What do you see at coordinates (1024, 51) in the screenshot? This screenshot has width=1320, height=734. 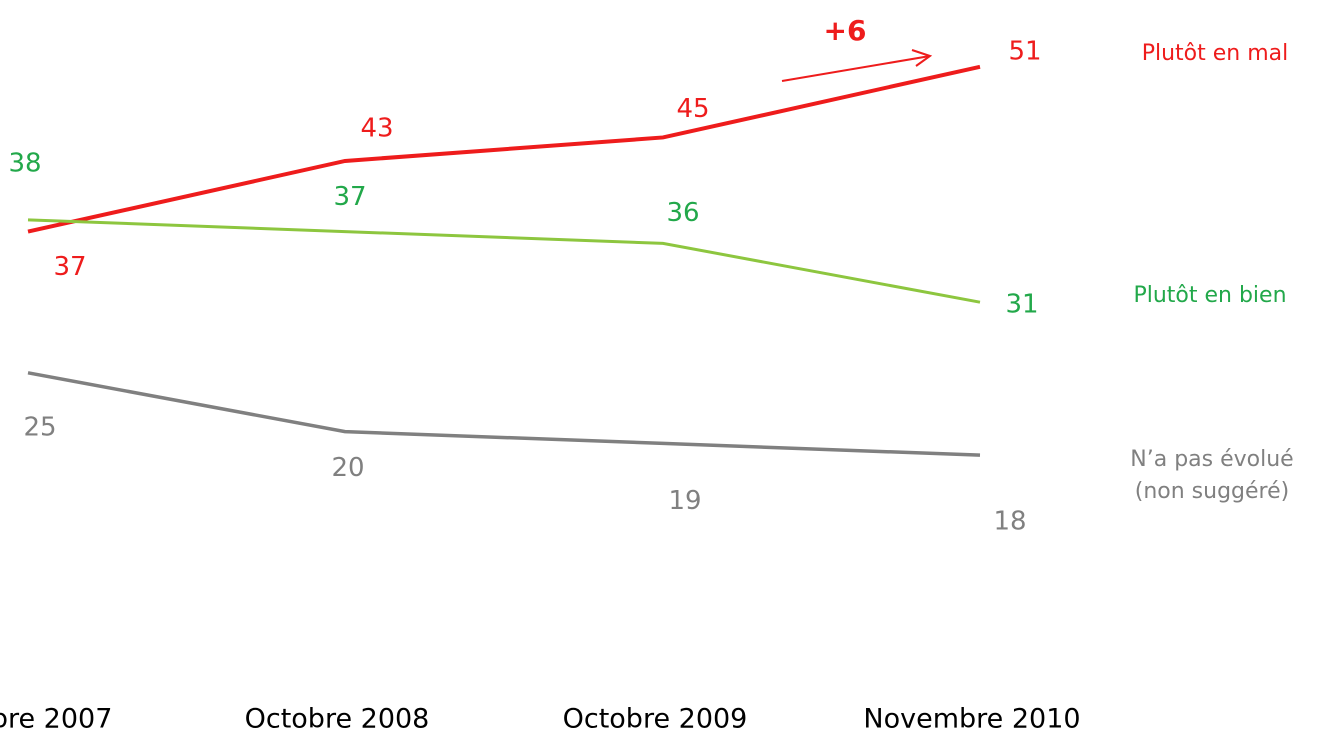 I see `data-label: 51` at bounding box center [1024, 51].